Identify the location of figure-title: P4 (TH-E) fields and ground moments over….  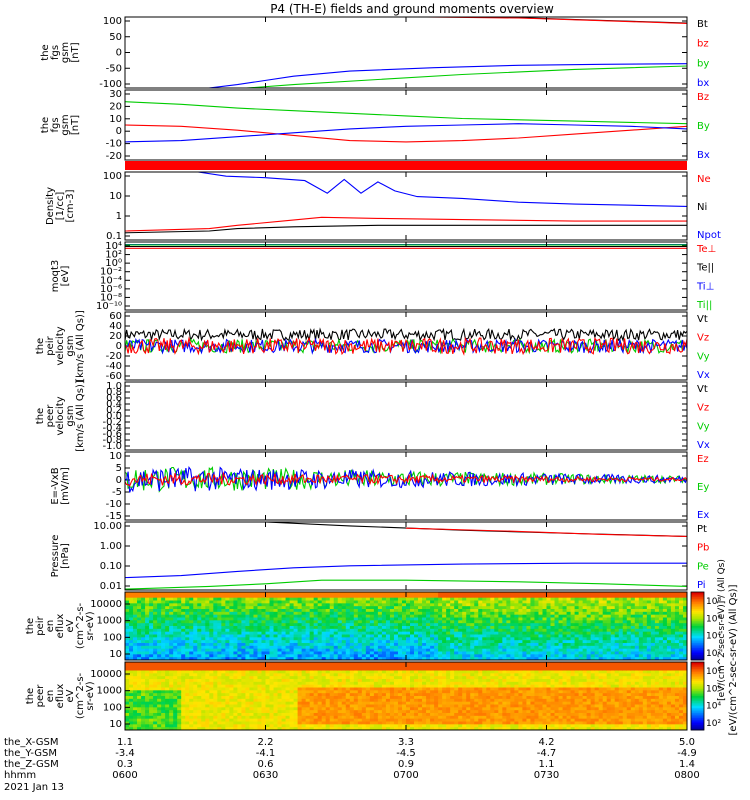
(412, 9).